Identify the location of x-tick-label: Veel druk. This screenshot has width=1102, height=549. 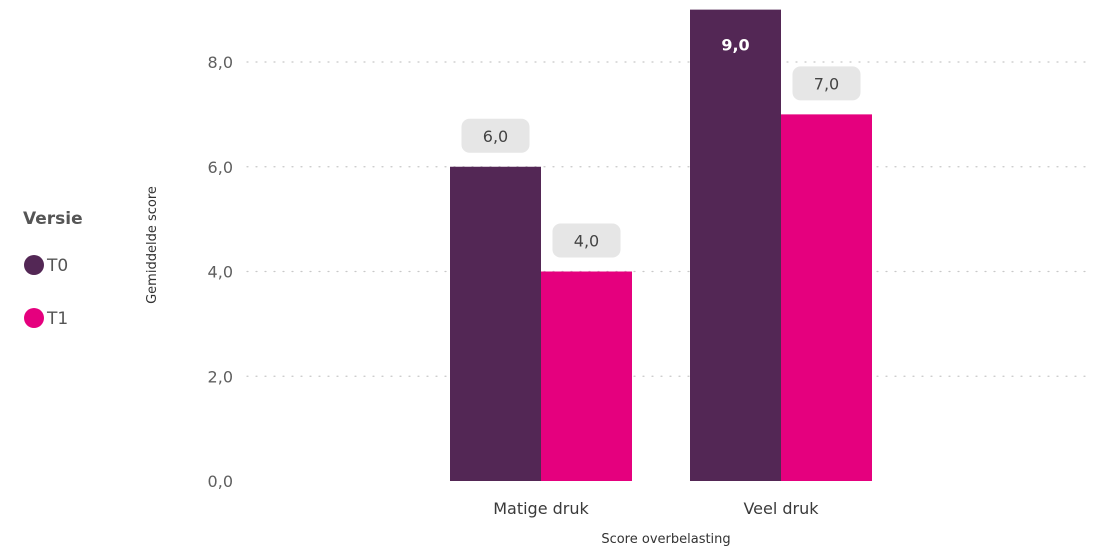
(781, 508).